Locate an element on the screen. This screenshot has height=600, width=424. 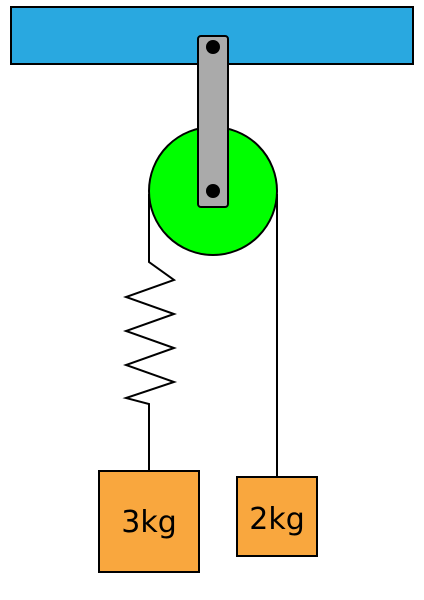
mass-left-label: 3kg is located at coordinates (149, 522).